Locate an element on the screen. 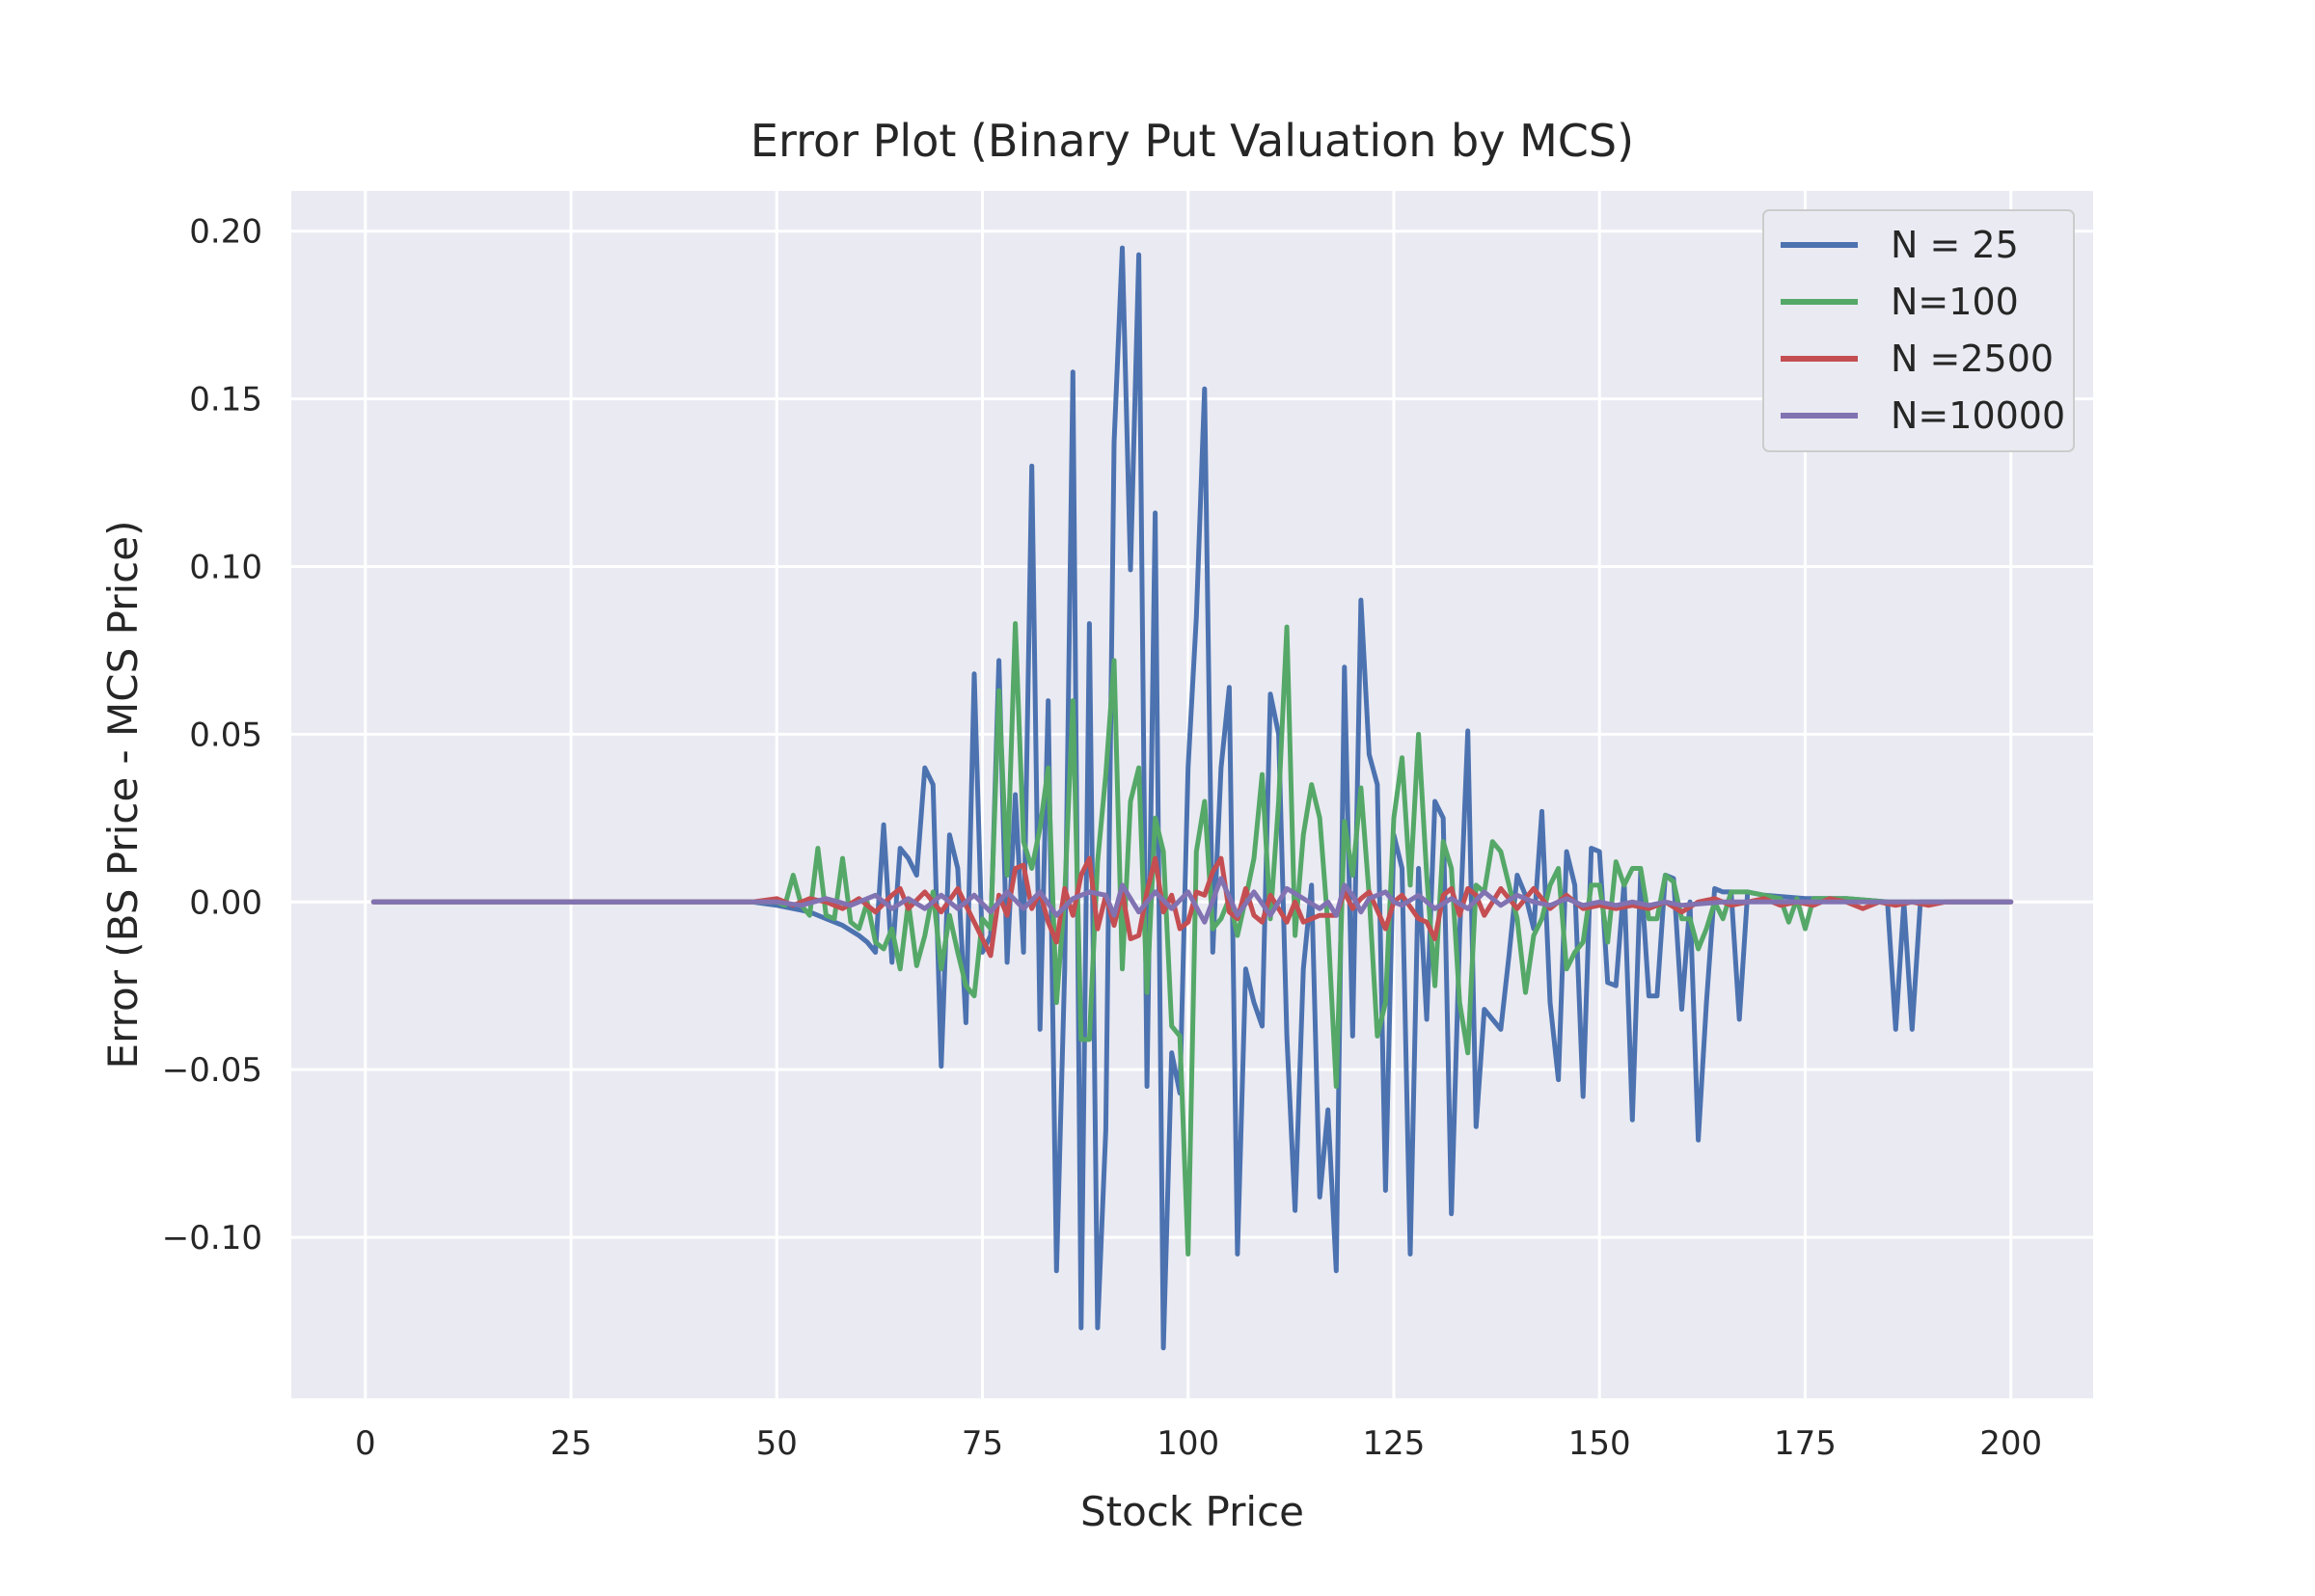 The width and height of the screenshot is (2315, 1596). legend-label: N =2500 is located at coordinates (1973, 359).